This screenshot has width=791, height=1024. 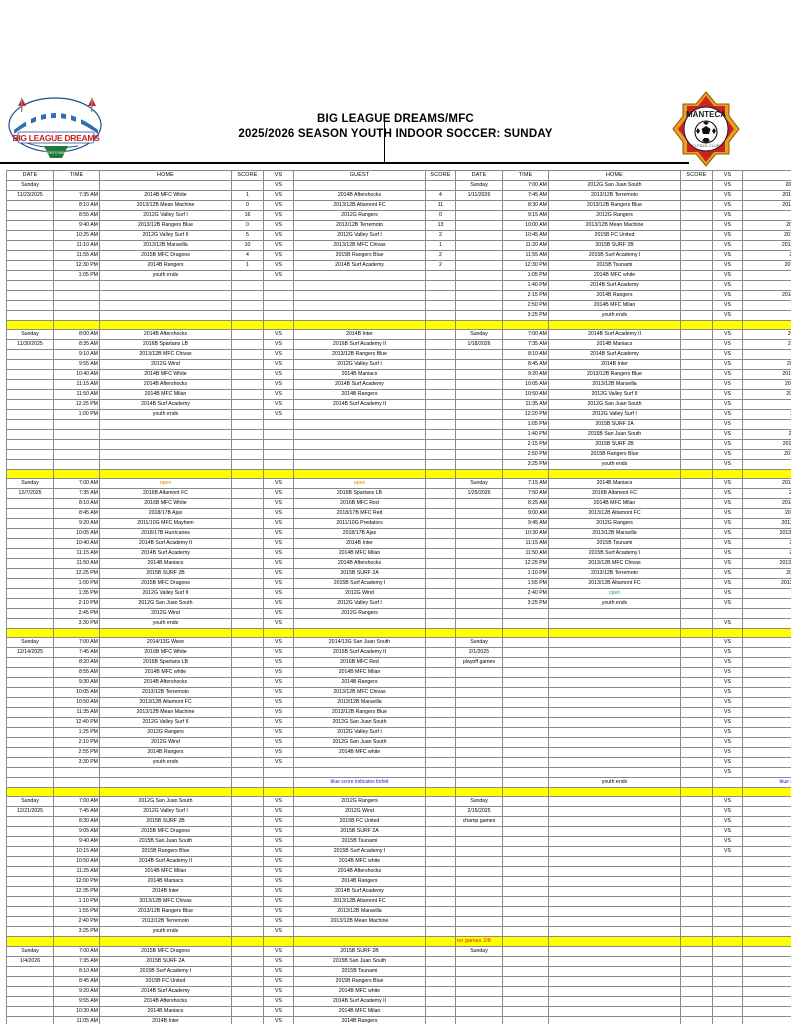 I want to click on cell-time-left: 10:25 AM, so click(x=76, y=235).